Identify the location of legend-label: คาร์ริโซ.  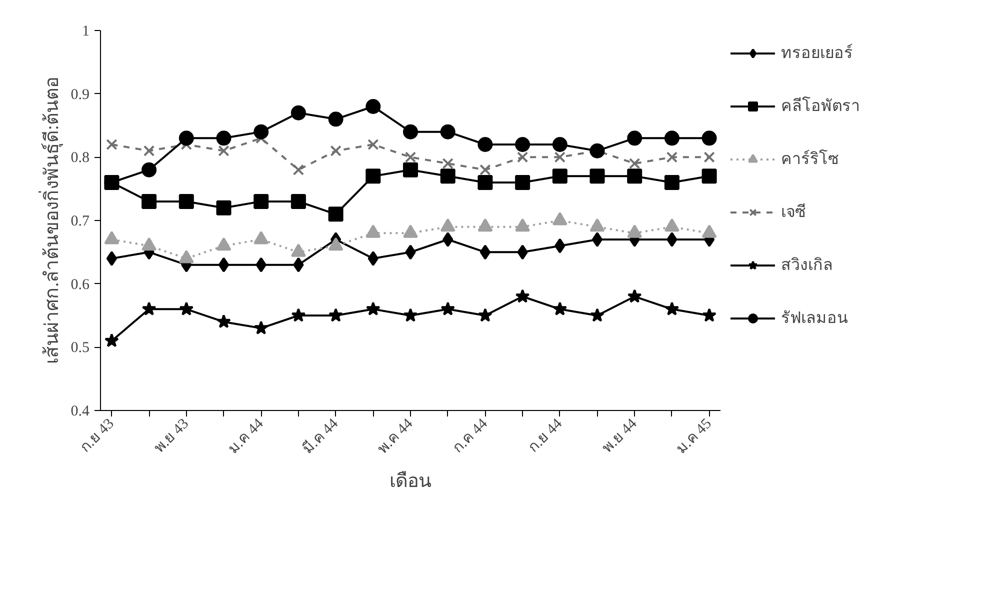
(810, 159).